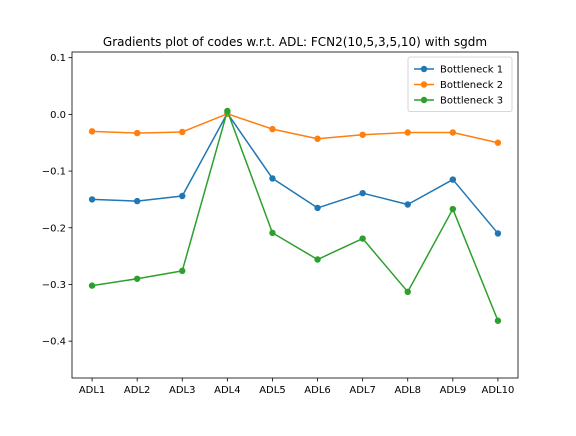  I want to click on y-tick-label: 0.0, so click(58, 115).